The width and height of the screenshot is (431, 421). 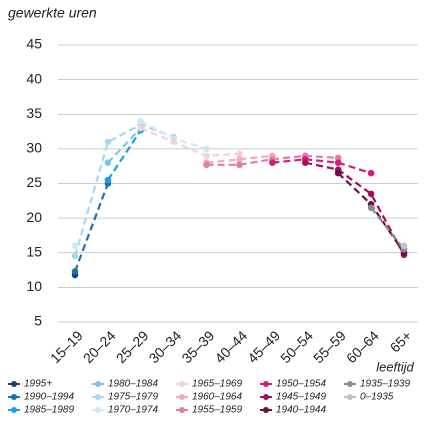 I want to click on y-tick-label: 20, so click(x=34, y=217).